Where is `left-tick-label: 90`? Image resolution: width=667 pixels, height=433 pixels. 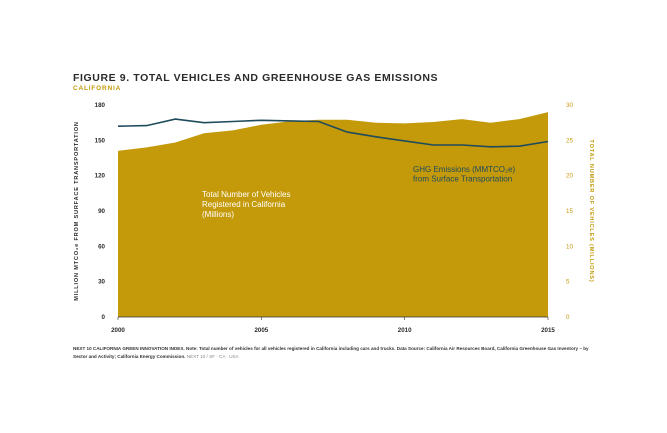
left-tick-label: 90 is located at coordinates (101, 211).